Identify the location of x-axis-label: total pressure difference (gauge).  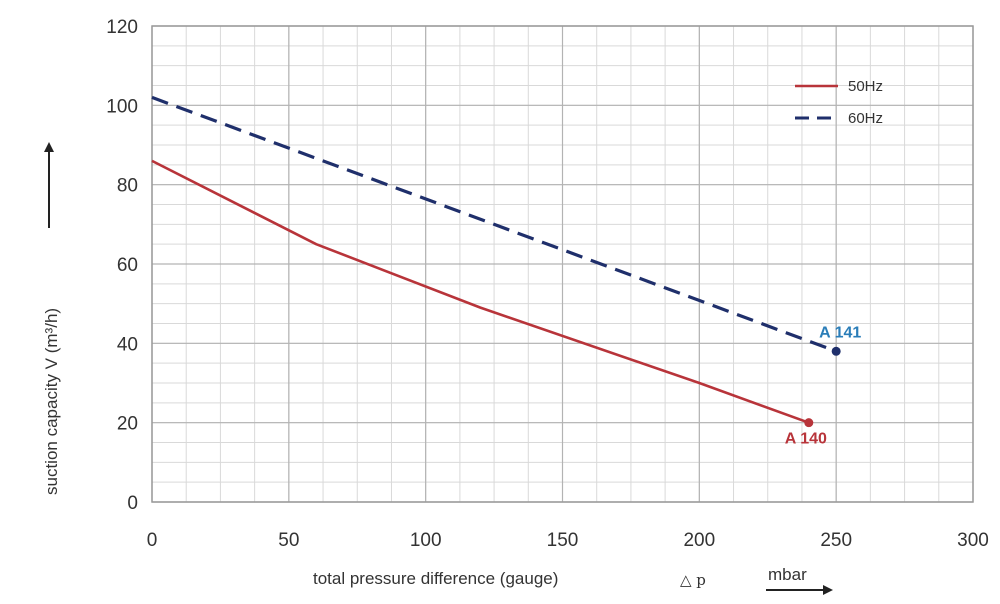
(435, 578).